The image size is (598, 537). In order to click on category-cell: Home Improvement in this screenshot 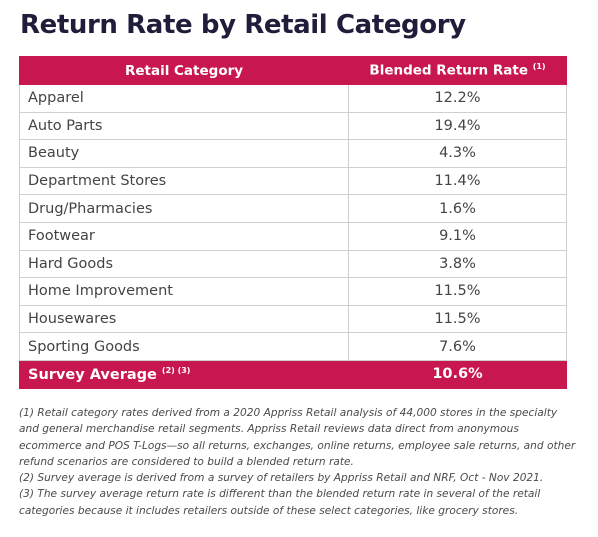, I will do `click(184, 291)`.